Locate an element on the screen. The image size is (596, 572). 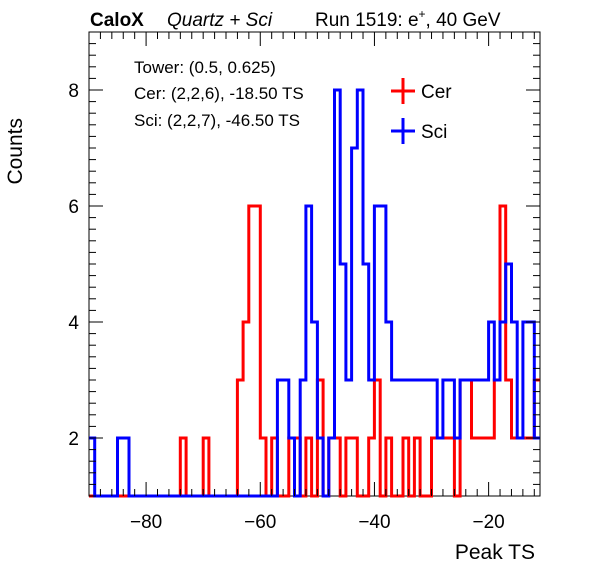
y-tick-label: 4 is located at coordinates (73, 323).